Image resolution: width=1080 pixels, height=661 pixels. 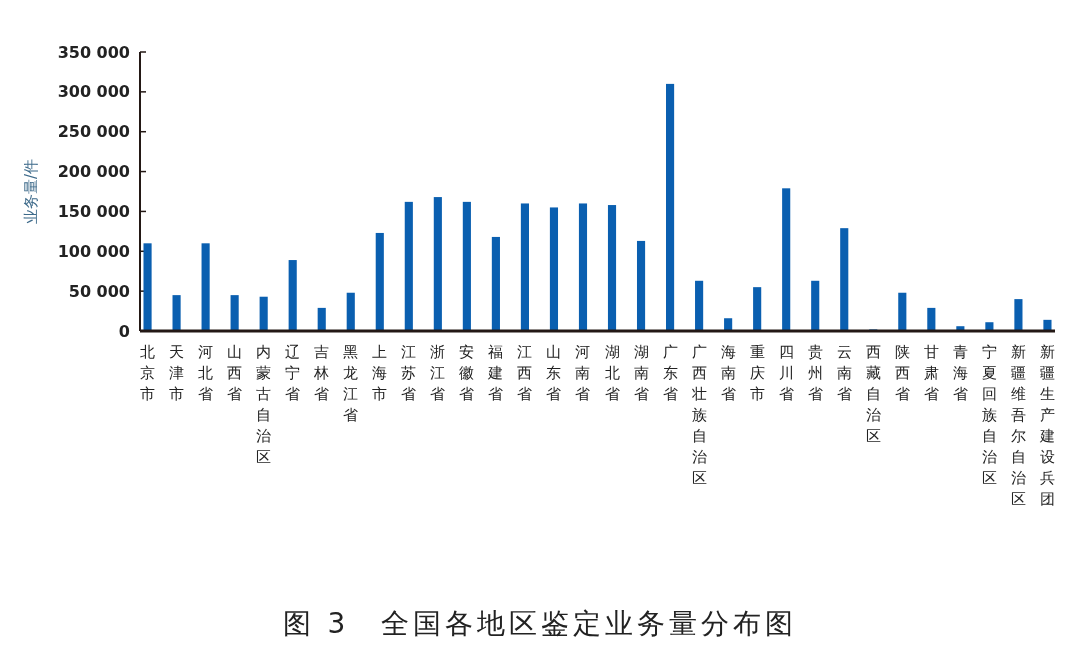 What do you see at coordinates (525, 373) in the screenshot?
I see `x-tick-label: 江西省` at bounding box center [525, 373].